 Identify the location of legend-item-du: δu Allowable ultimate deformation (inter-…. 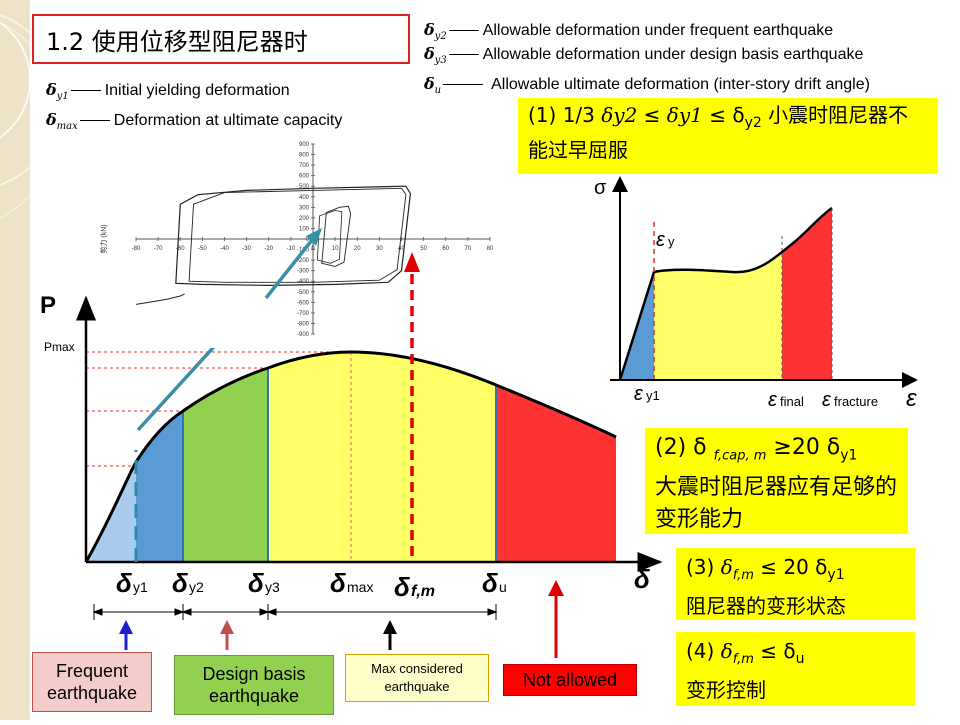
(647, 85).